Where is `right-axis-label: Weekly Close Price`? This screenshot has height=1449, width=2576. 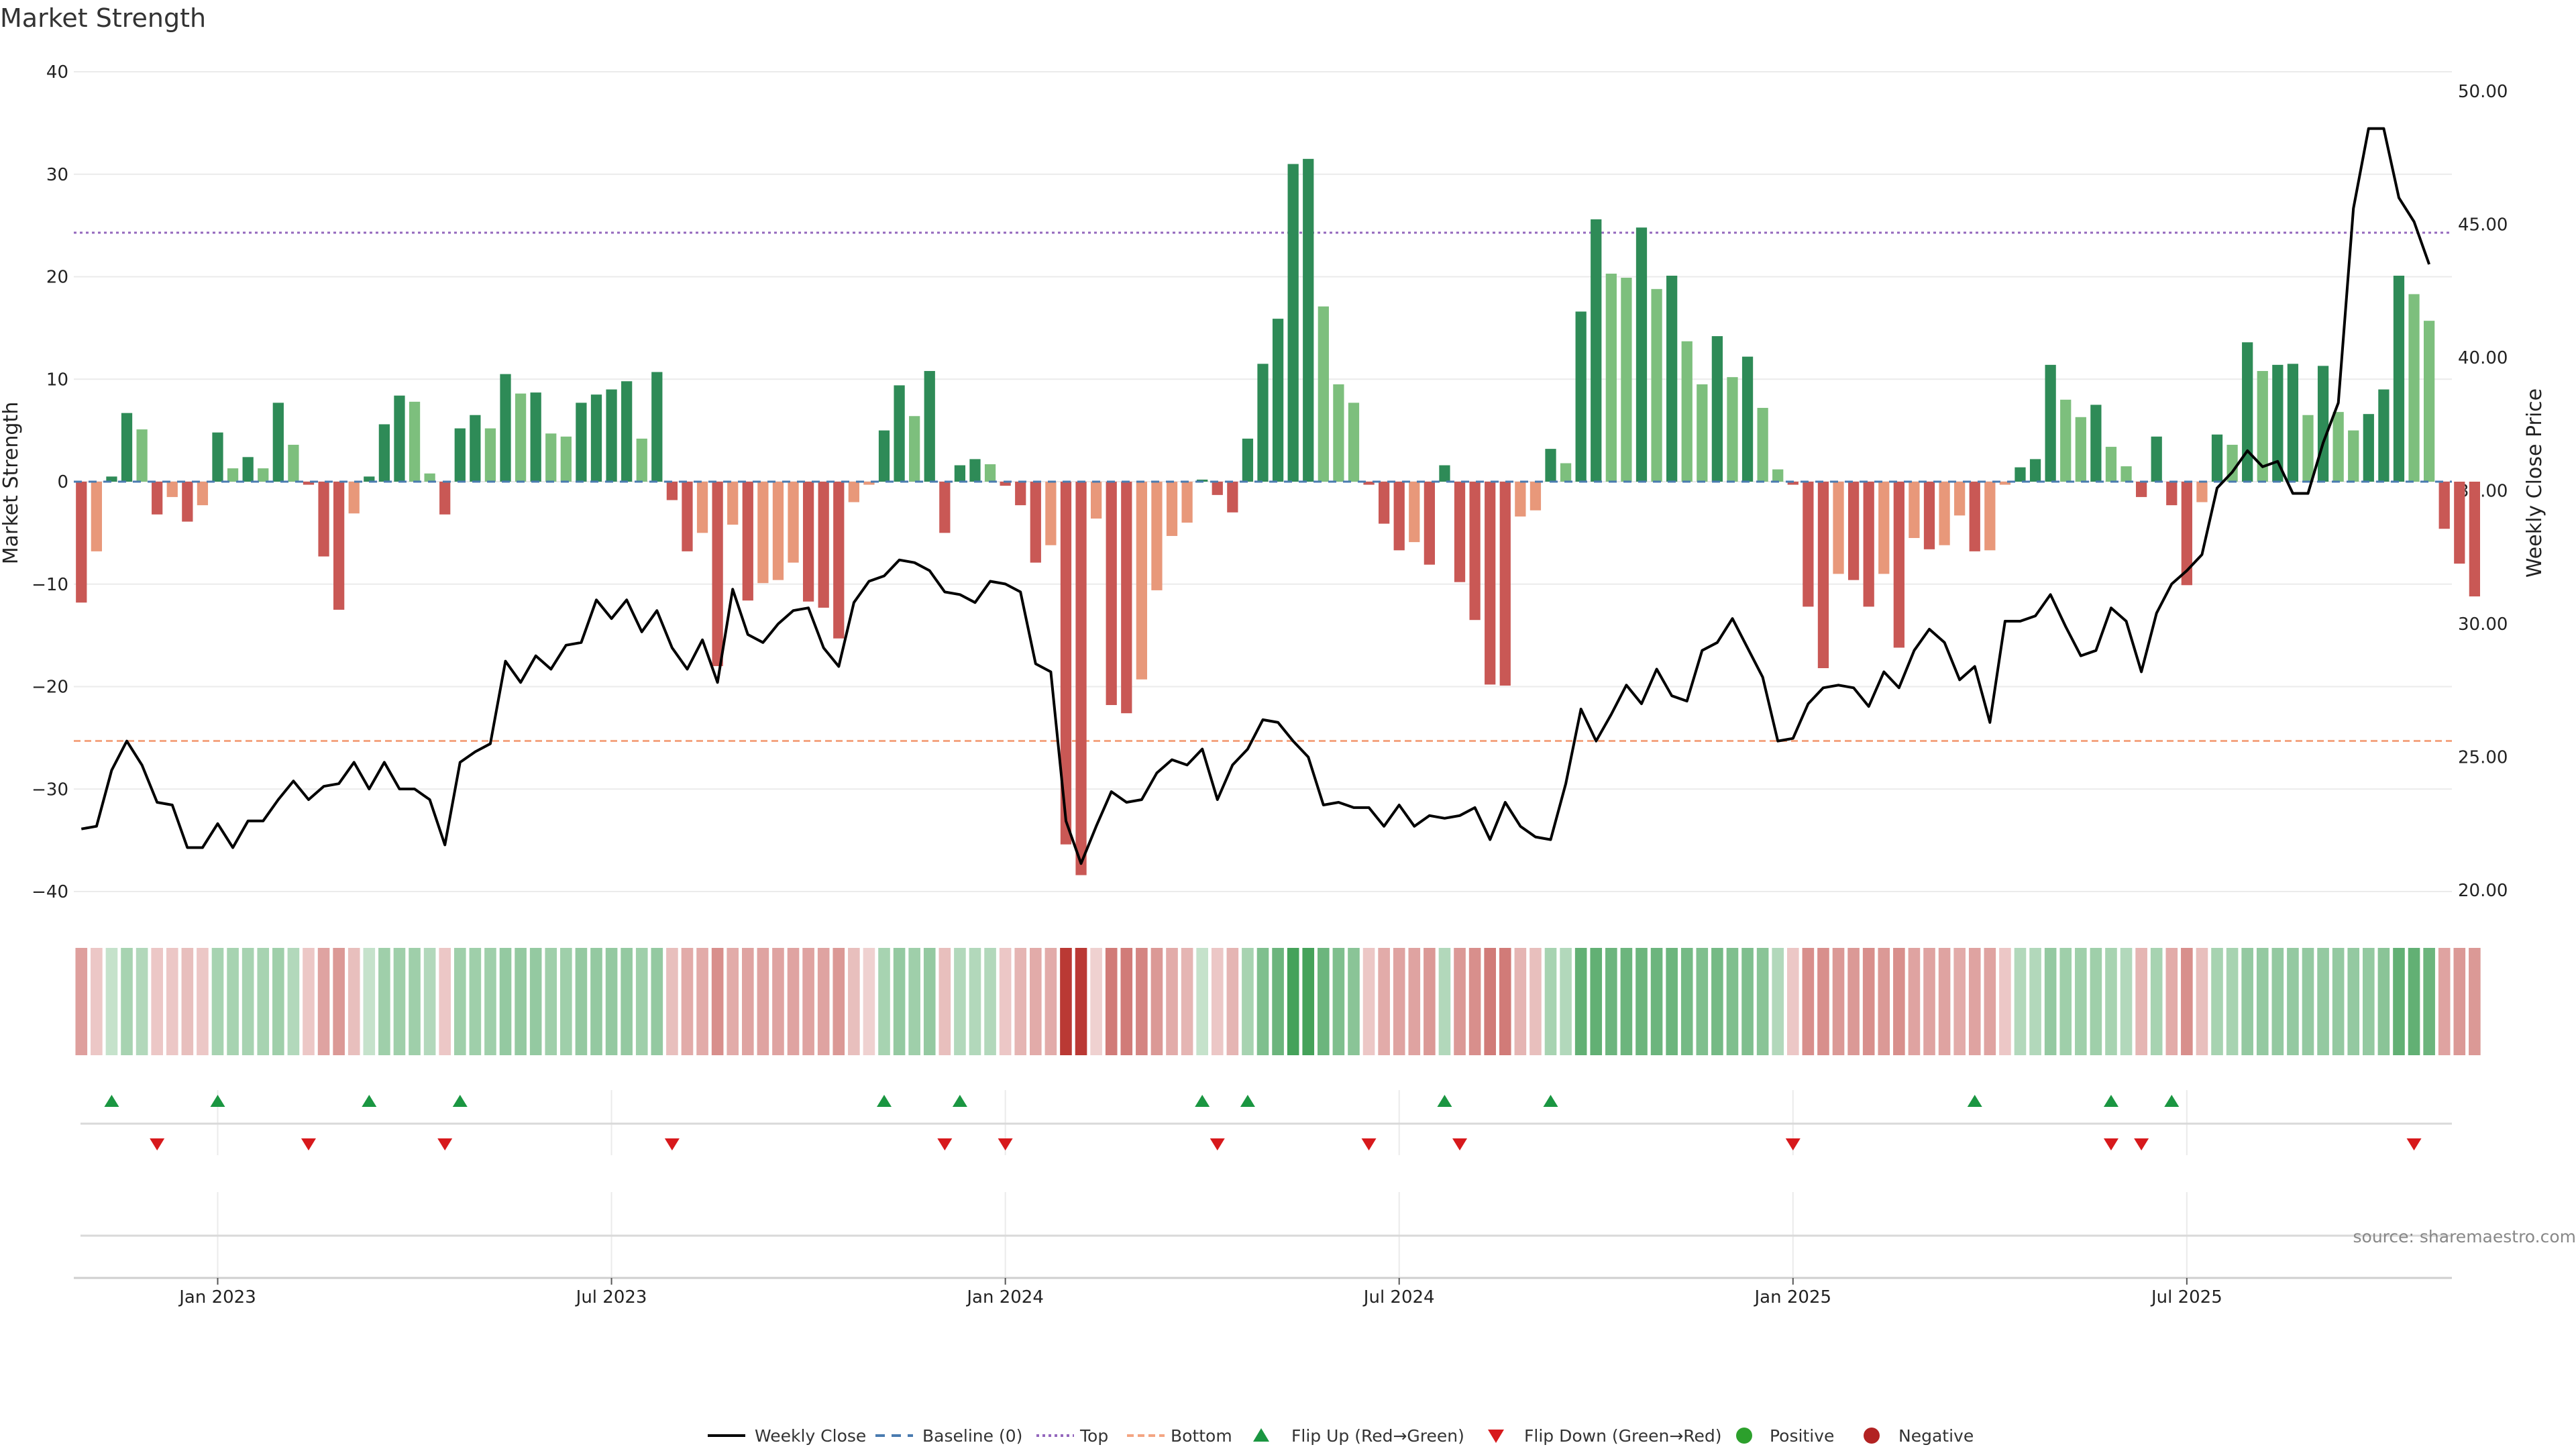
right-axis-label: Weekly Close Price is located at coordinates (2534, 483).